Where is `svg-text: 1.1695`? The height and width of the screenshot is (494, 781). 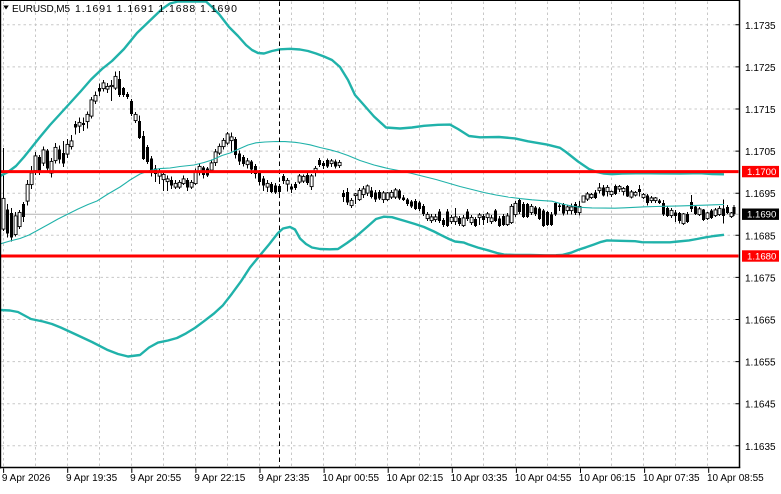
svg-text: 1.1695 is located at coordinates (760, 194).